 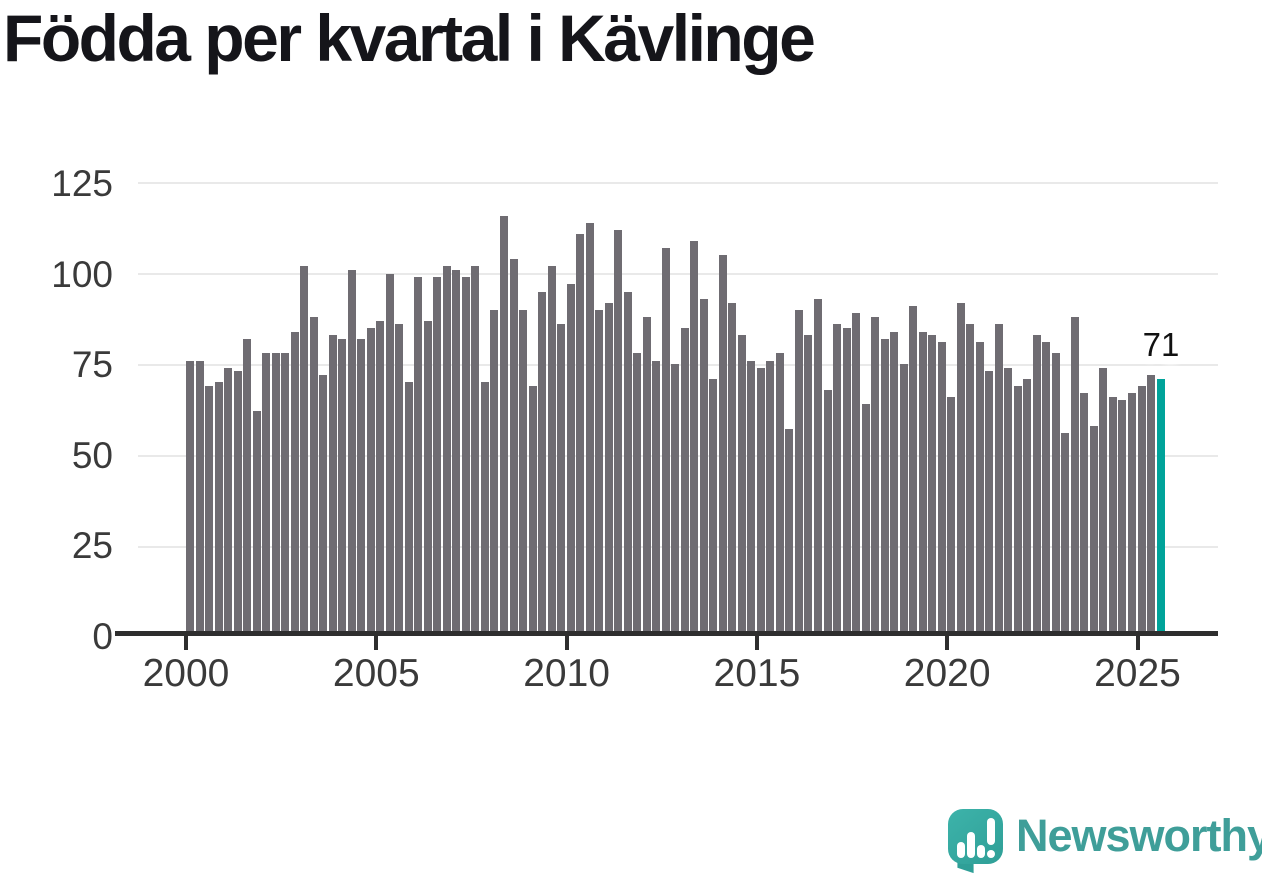 What do you see at coordinates (1137, 673) in the screenshot?
I see `x-axis-tick-label: 2025` at bounding box center [1137, 673].